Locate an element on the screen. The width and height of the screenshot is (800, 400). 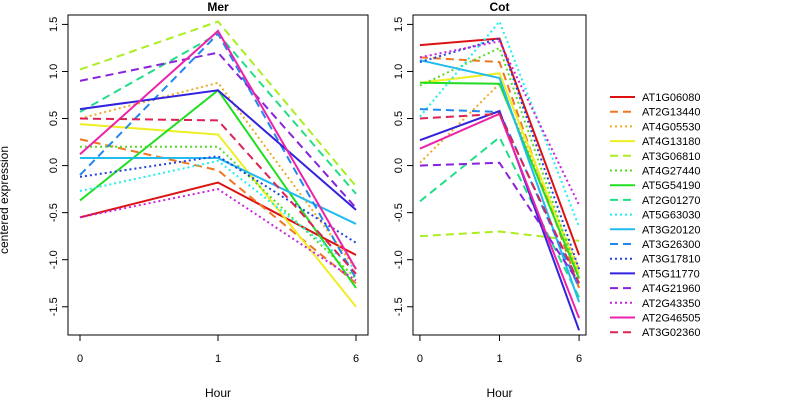
legend-item: AT4G27440 is located at coordinates (655, 172).